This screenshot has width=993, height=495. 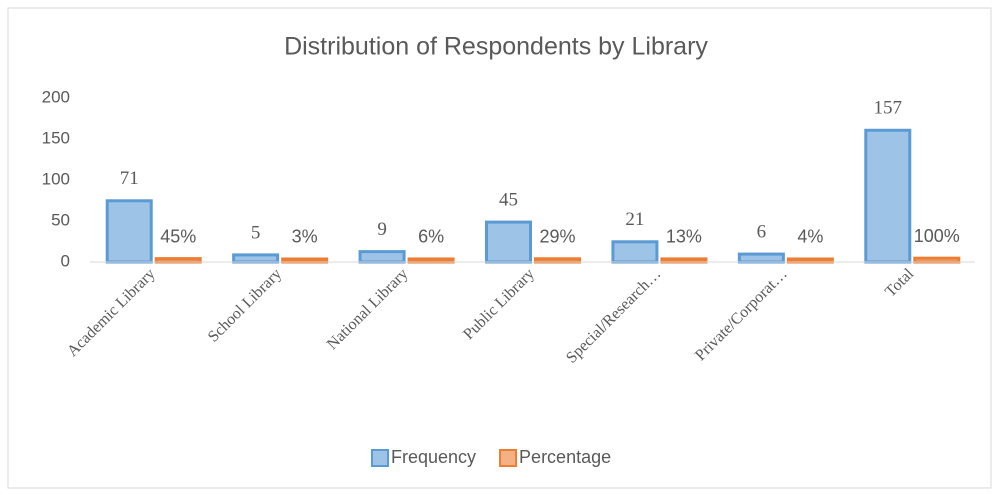 I want to click on data-label: 71, so click(x=129, y=178).